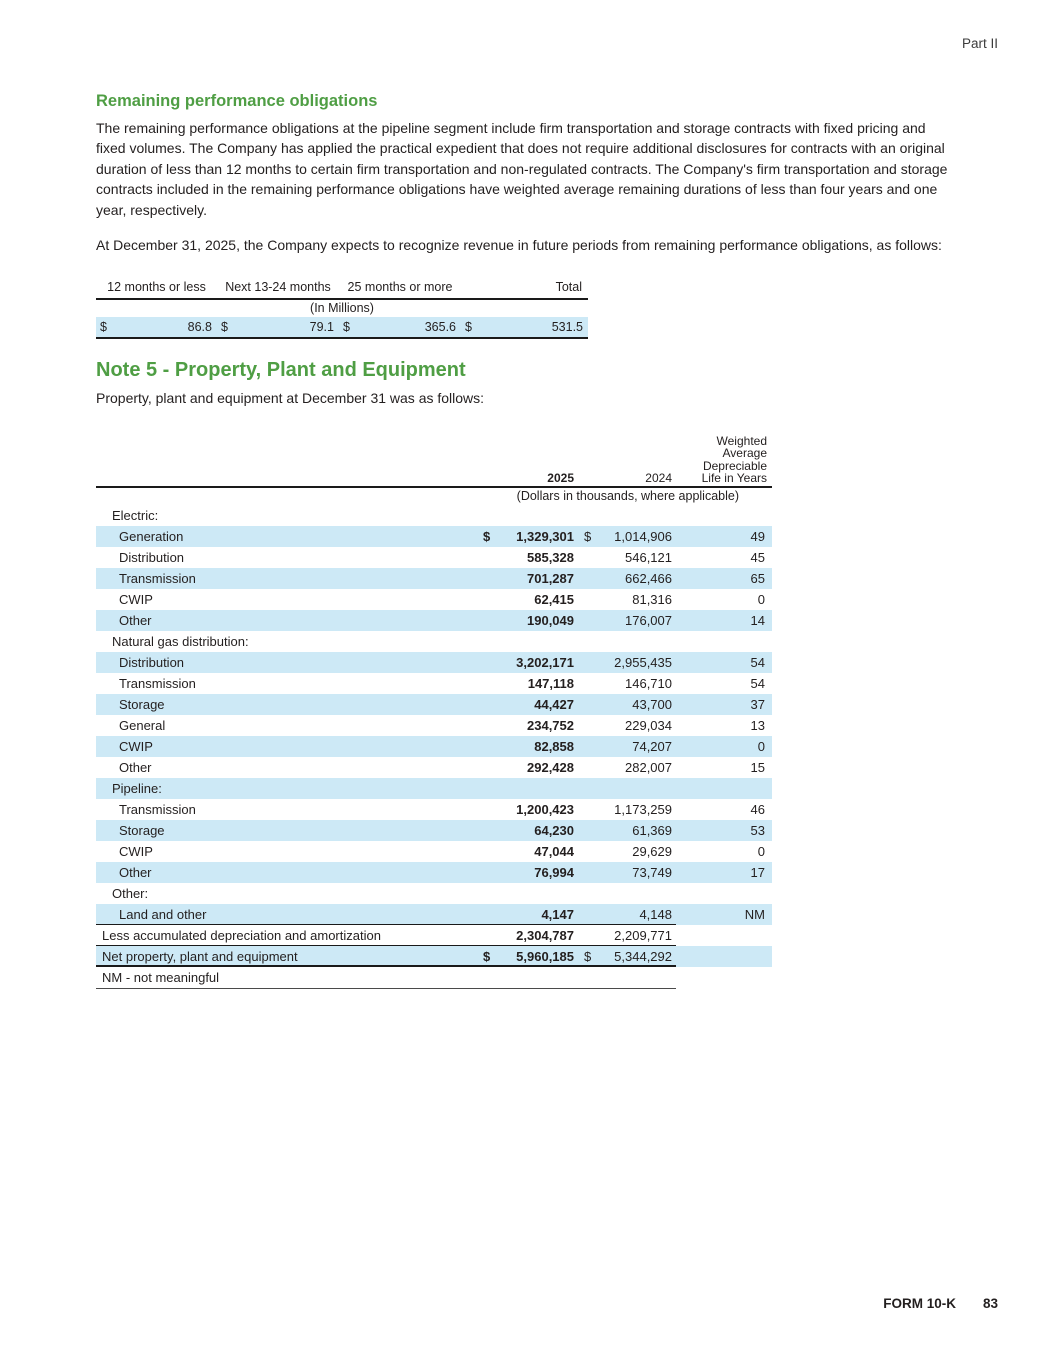 Image resolution: width=1048 pixels, height=1365 pixels. I want to click on ppe-value-2025: 62,415, so click(554, 599).